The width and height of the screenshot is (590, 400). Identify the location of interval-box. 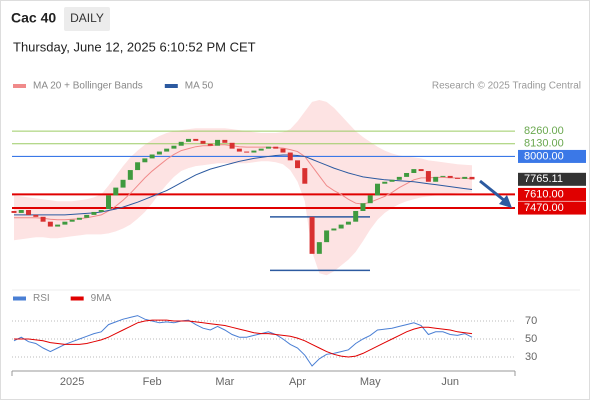
(87, 19).